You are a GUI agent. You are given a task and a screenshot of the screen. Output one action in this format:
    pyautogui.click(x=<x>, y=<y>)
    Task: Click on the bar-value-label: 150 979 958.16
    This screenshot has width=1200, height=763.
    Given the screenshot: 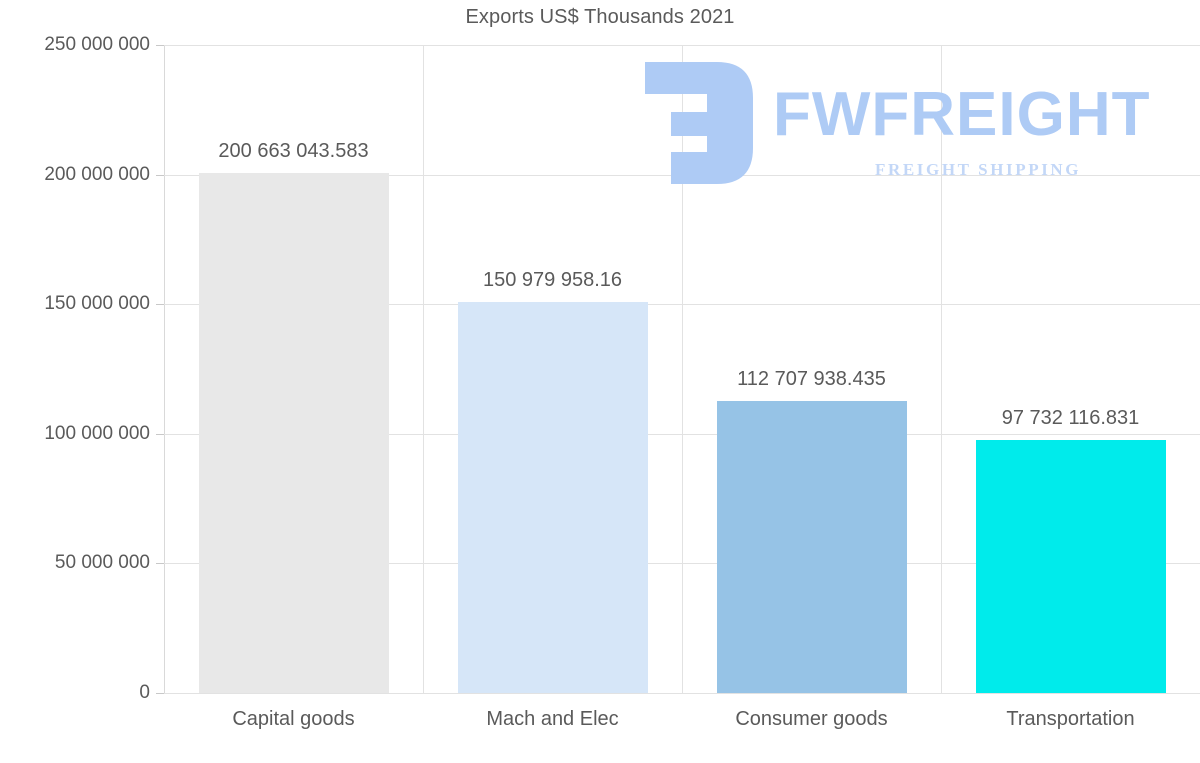 What is the action you would take?
    pyautogui.click(x=552, y=279)
    